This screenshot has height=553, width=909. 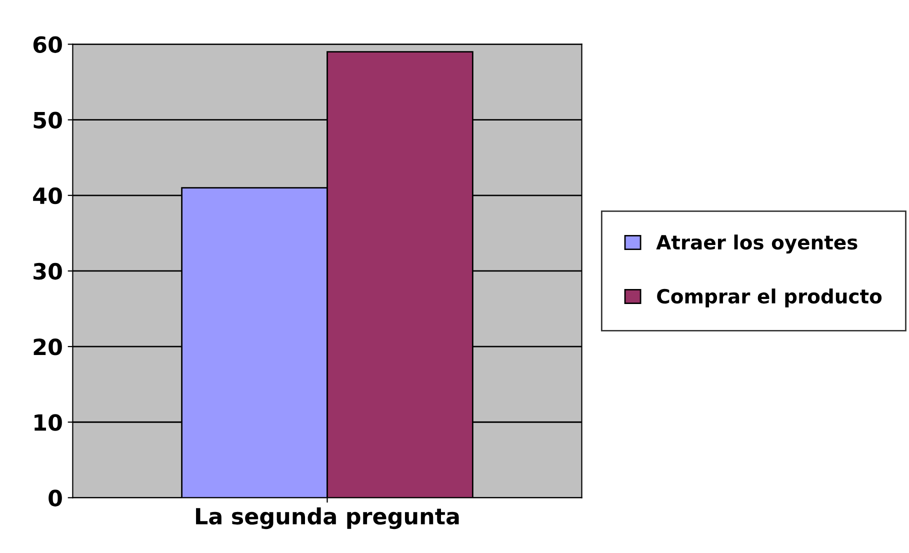 What do you see at coordinates (769, 298) in the screenshot?
I see `legend-label: Comprar el producto` at bounding box center [769, 298].